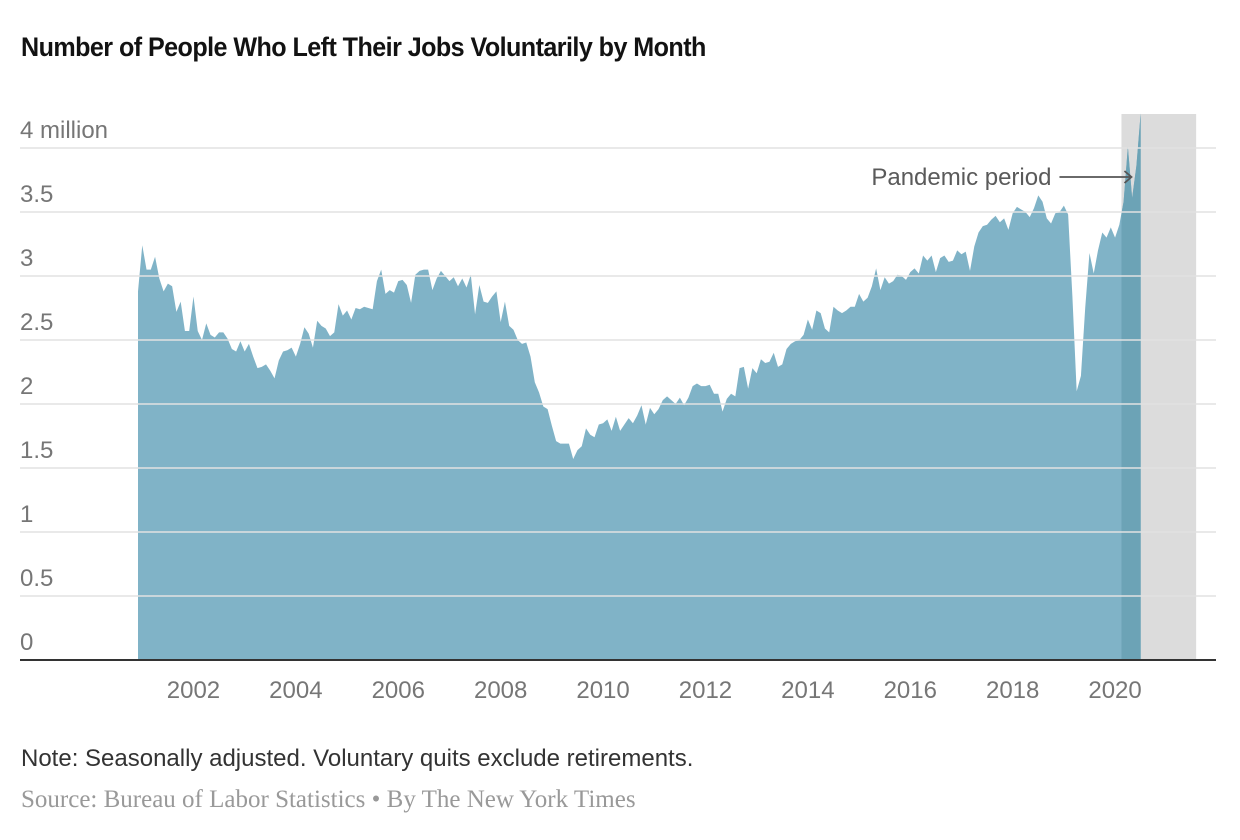 Image resolution: width=1240 pixels, height=840 pixels. What do you see at coordinates (602, 690) in the screenshot?
I see `x-tick-label: 2010` at bounding box center [602, 690].